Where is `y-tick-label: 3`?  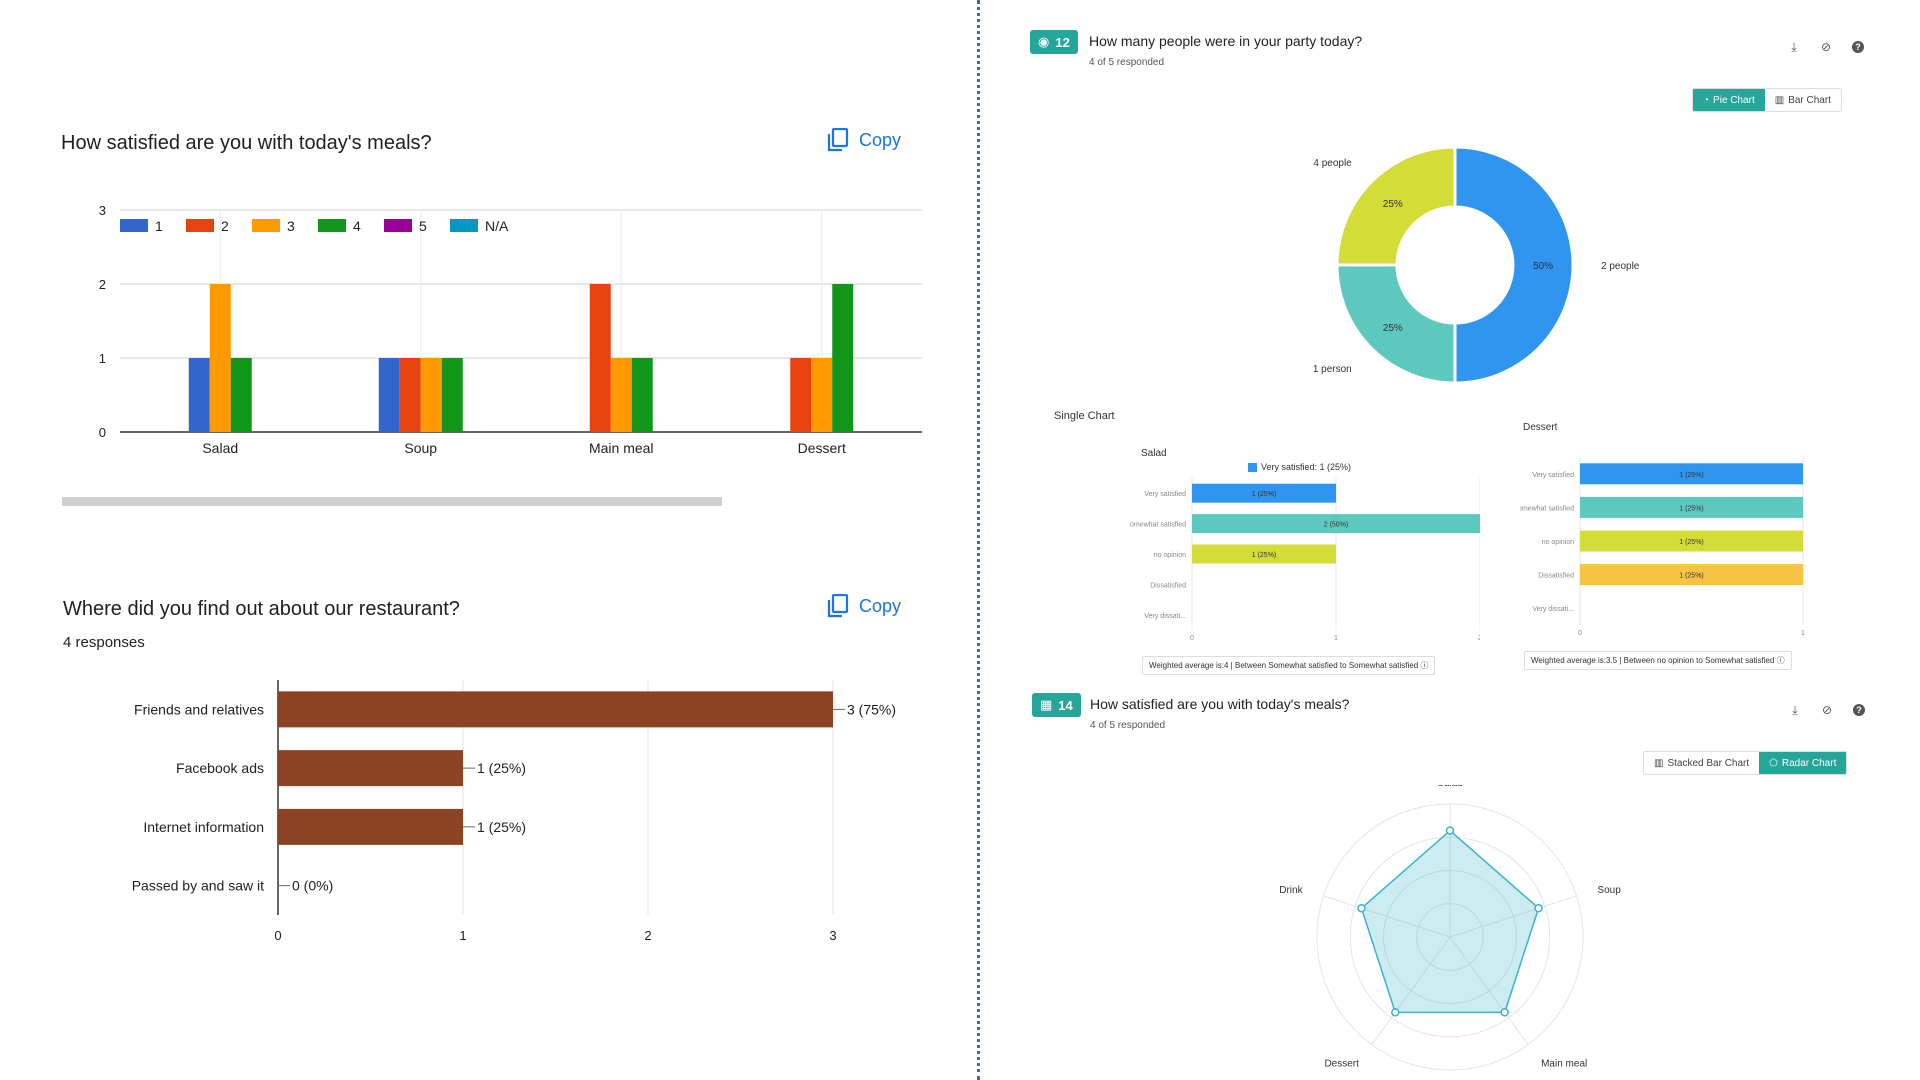
y-tick-label: 3 is located at coordinates (102, 210).